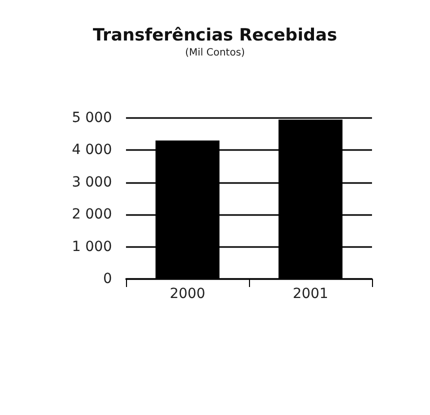 This screenshot has width=430, height=415. What do you see at coordinates (215, 53) in the screenshot?
I see `chart-subtitle: (Mil Contos)` at bounding box center [215, 53].